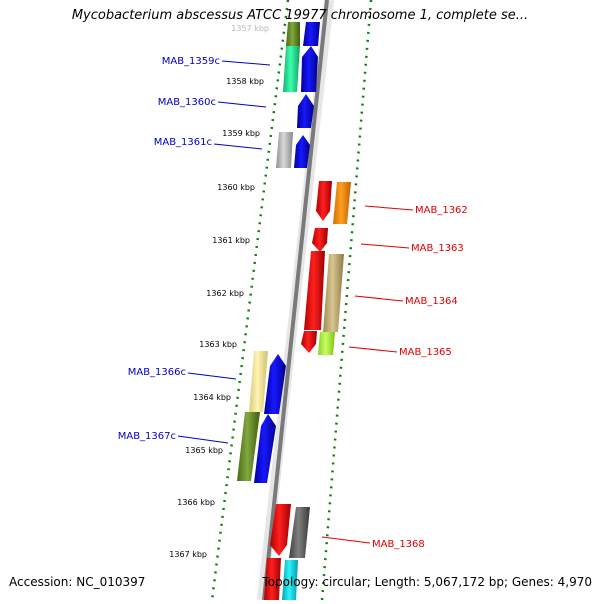  I want to click on scale-label: 1357 kbp, so click(250, 28).